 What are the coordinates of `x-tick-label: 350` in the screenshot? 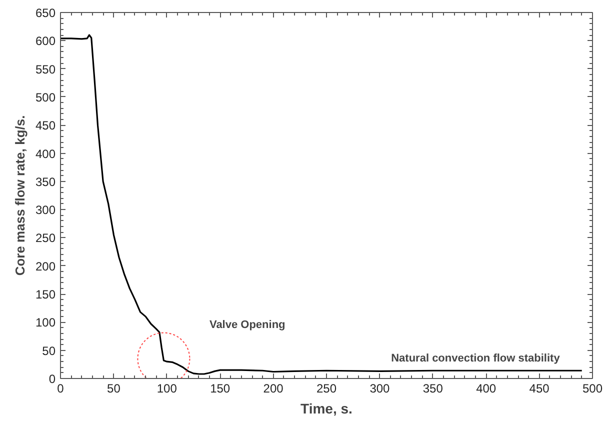 It's located at (433, 389).